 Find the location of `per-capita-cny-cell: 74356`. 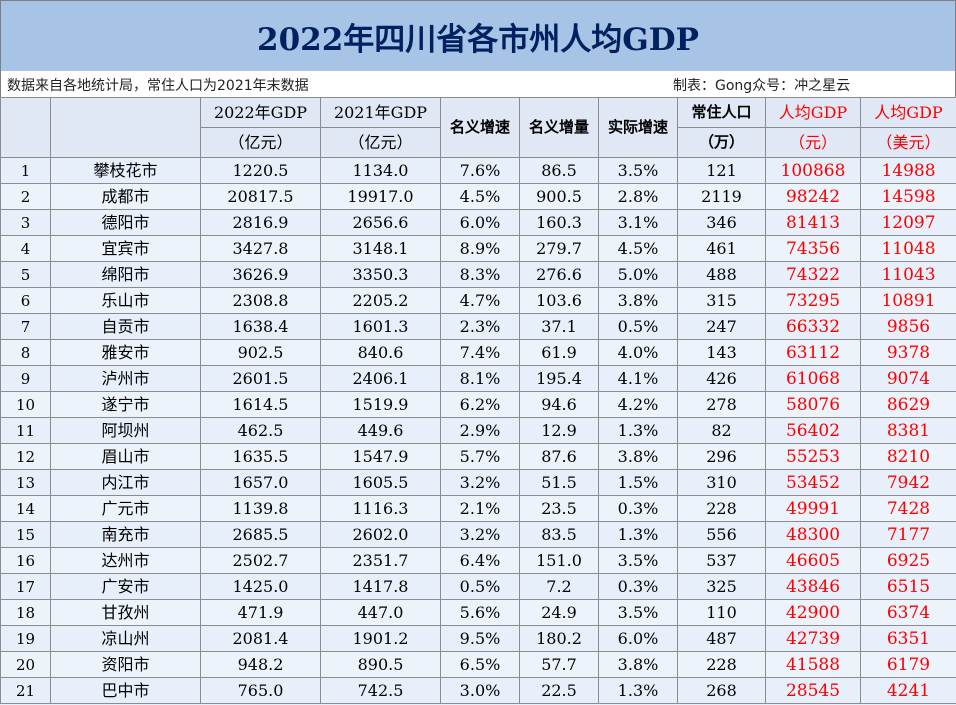

per-capita-cny-cell: 74356 is located at coordinates (813, 248).